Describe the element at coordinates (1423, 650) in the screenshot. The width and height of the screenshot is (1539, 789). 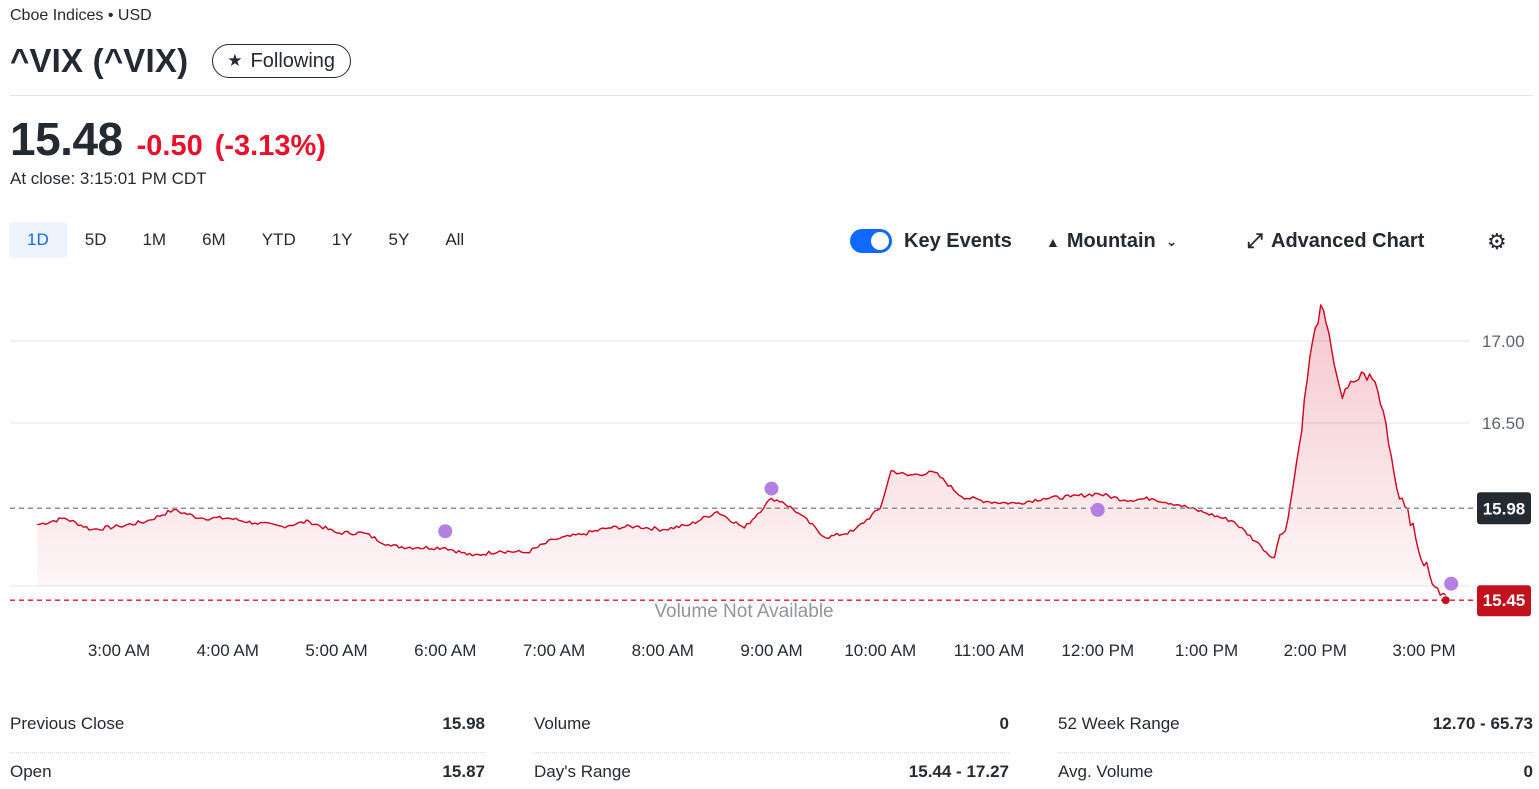
I see `x-tick-label: 3:00 PM` at that location.